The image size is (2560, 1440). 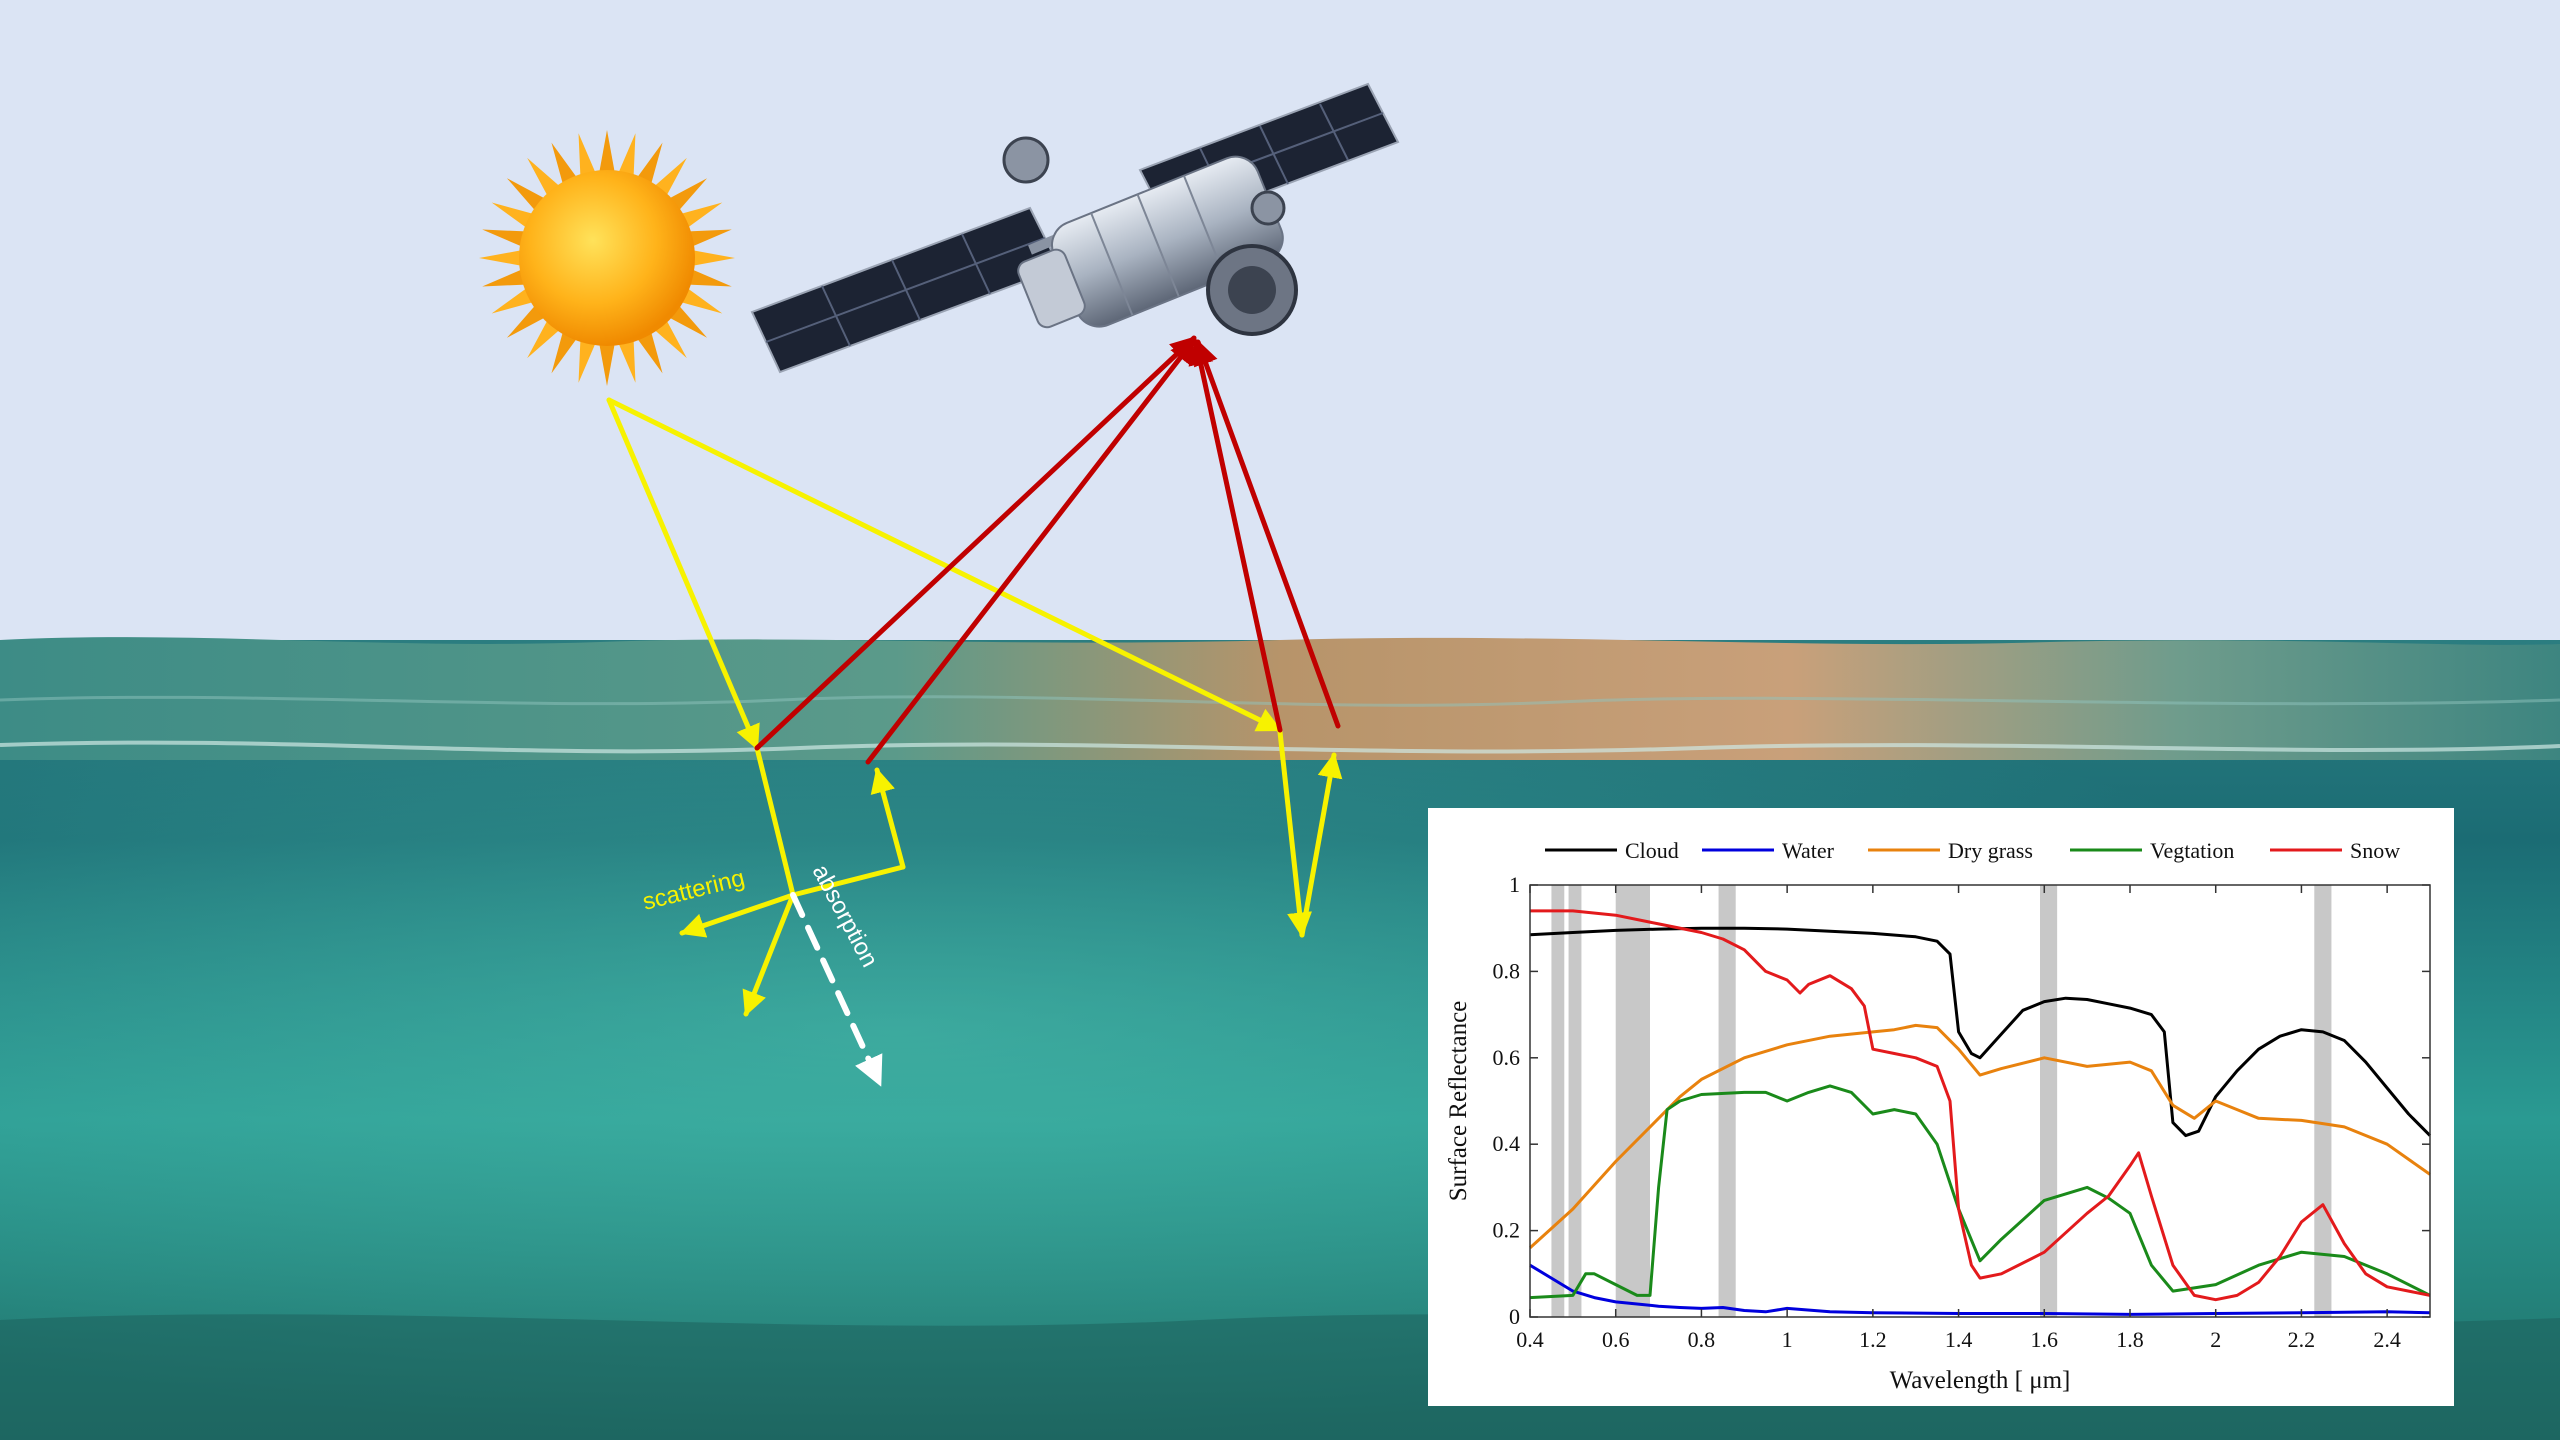 I want to click on x-tick-label: 0.8, so click(x=1702, y=1339).